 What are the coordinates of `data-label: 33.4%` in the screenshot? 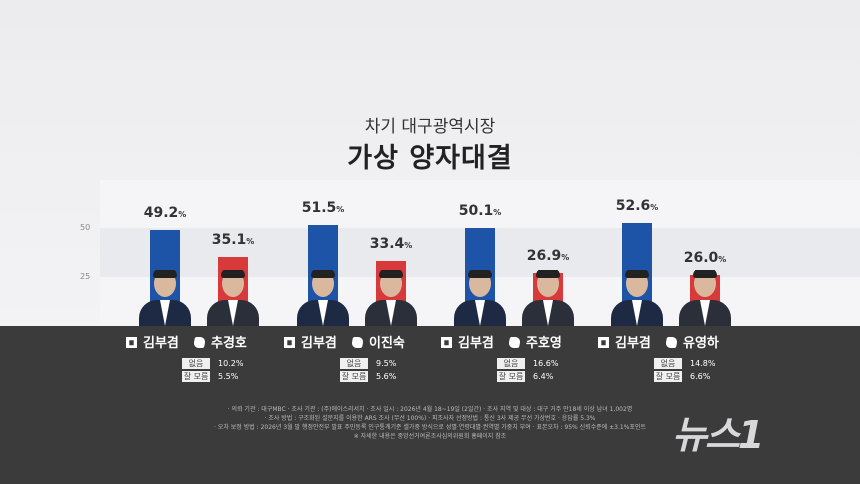 It's located at (391, 244).